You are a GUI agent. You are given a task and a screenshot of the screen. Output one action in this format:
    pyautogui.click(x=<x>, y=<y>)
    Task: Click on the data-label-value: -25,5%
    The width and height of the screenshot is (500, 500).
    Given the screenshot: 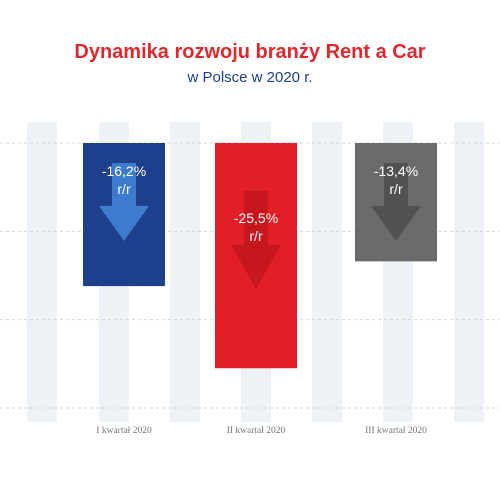 What is the action you would take?
    pyautogui.click(x=256, y=218)
    